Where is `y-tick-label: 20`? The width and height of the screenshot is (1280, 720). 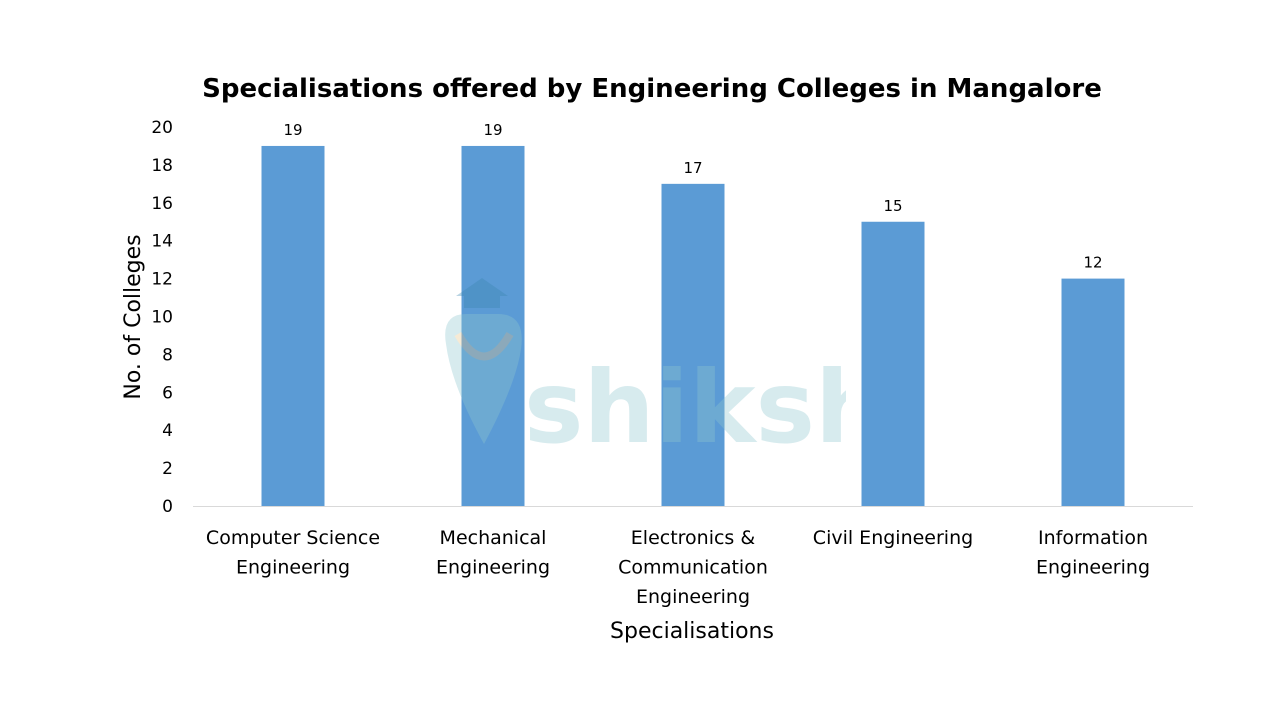
y-tick-label: 20 is located at coordinates (162, 128).